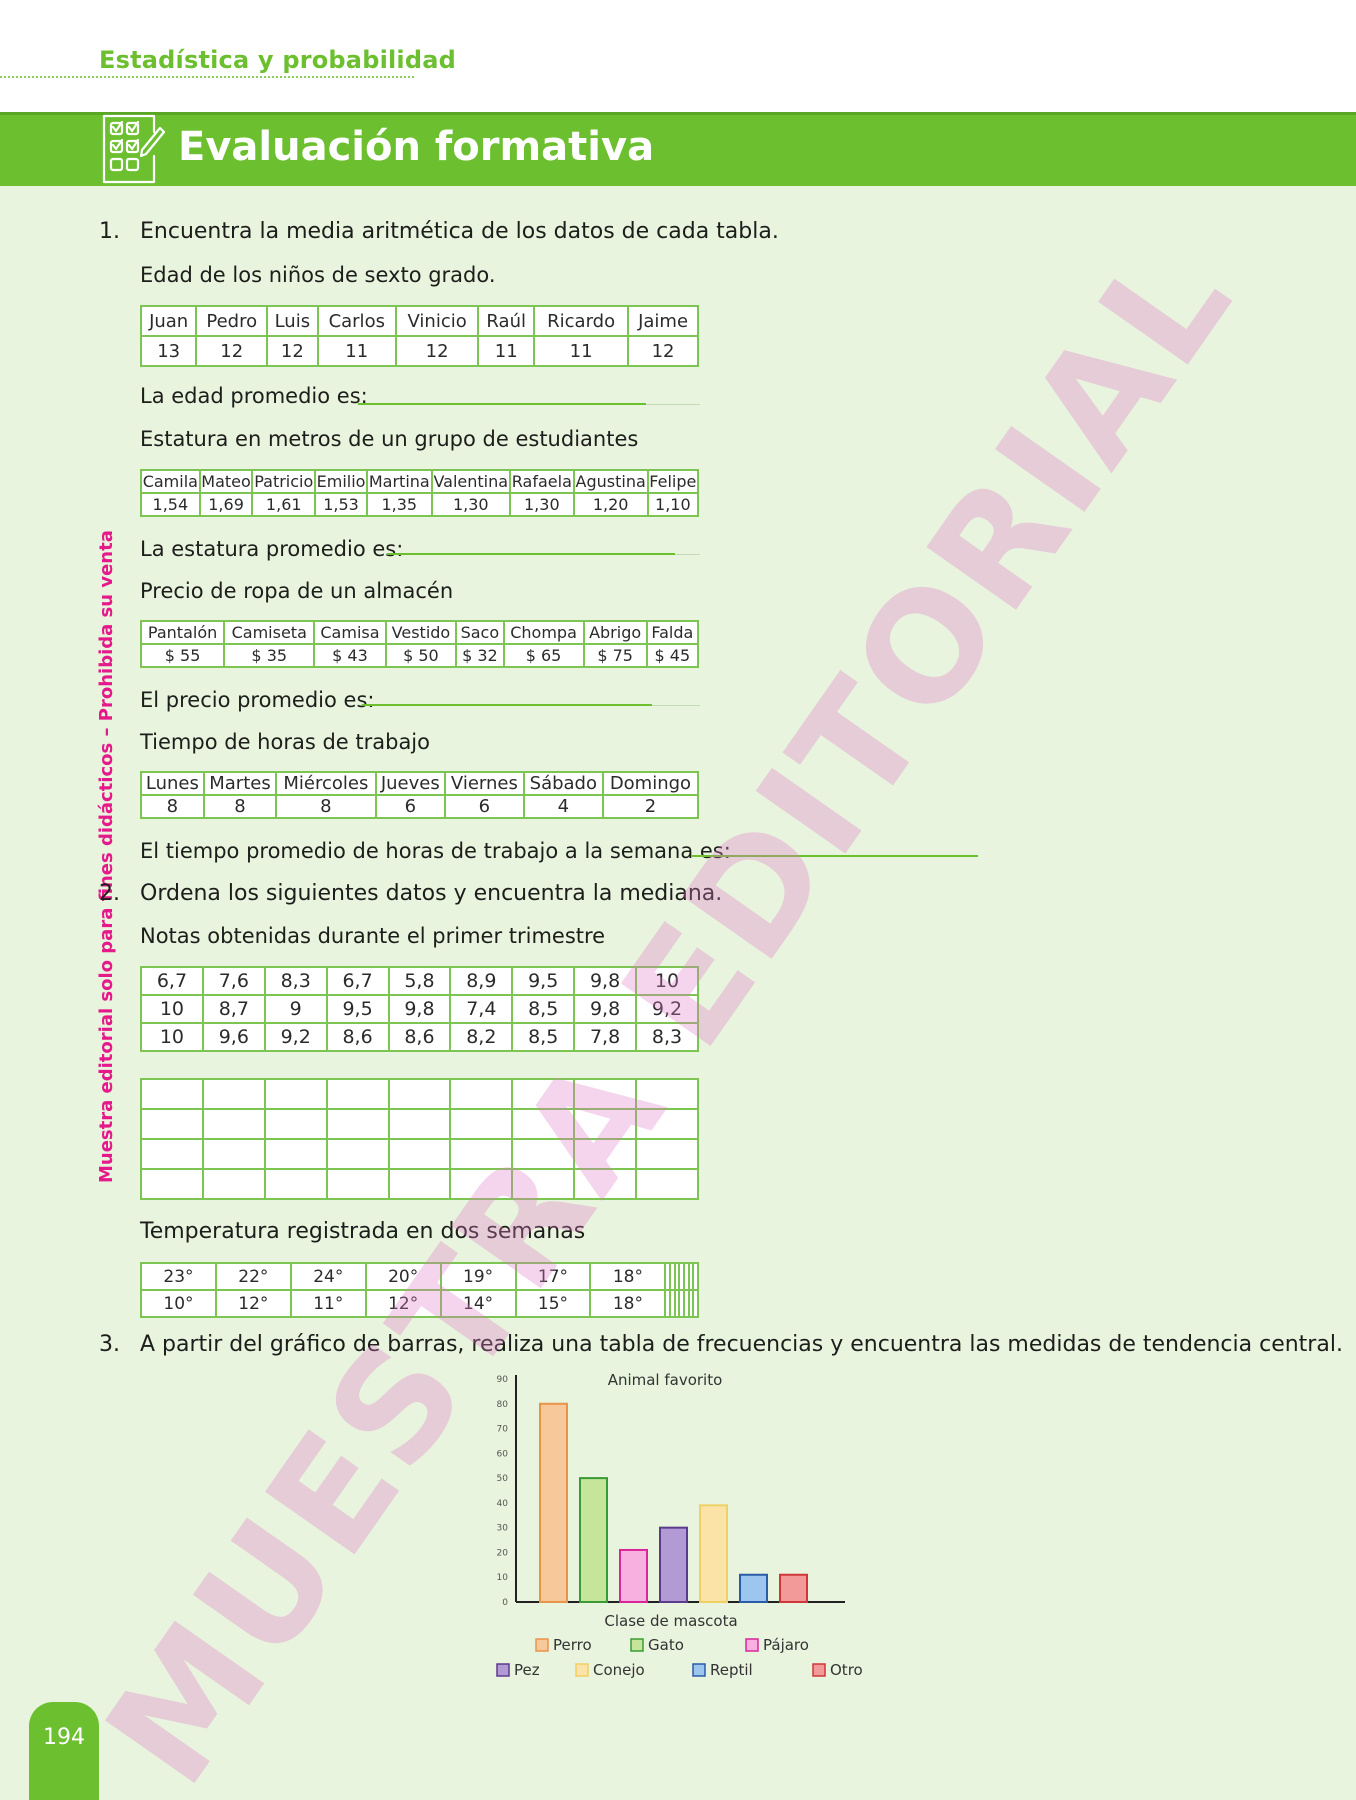 Image resolution: width=1356 pixels, height=1800 pixels. Describe the element at coordinates (269, 655) in the screenshot. I see `table-cell: $ 35` at that location.